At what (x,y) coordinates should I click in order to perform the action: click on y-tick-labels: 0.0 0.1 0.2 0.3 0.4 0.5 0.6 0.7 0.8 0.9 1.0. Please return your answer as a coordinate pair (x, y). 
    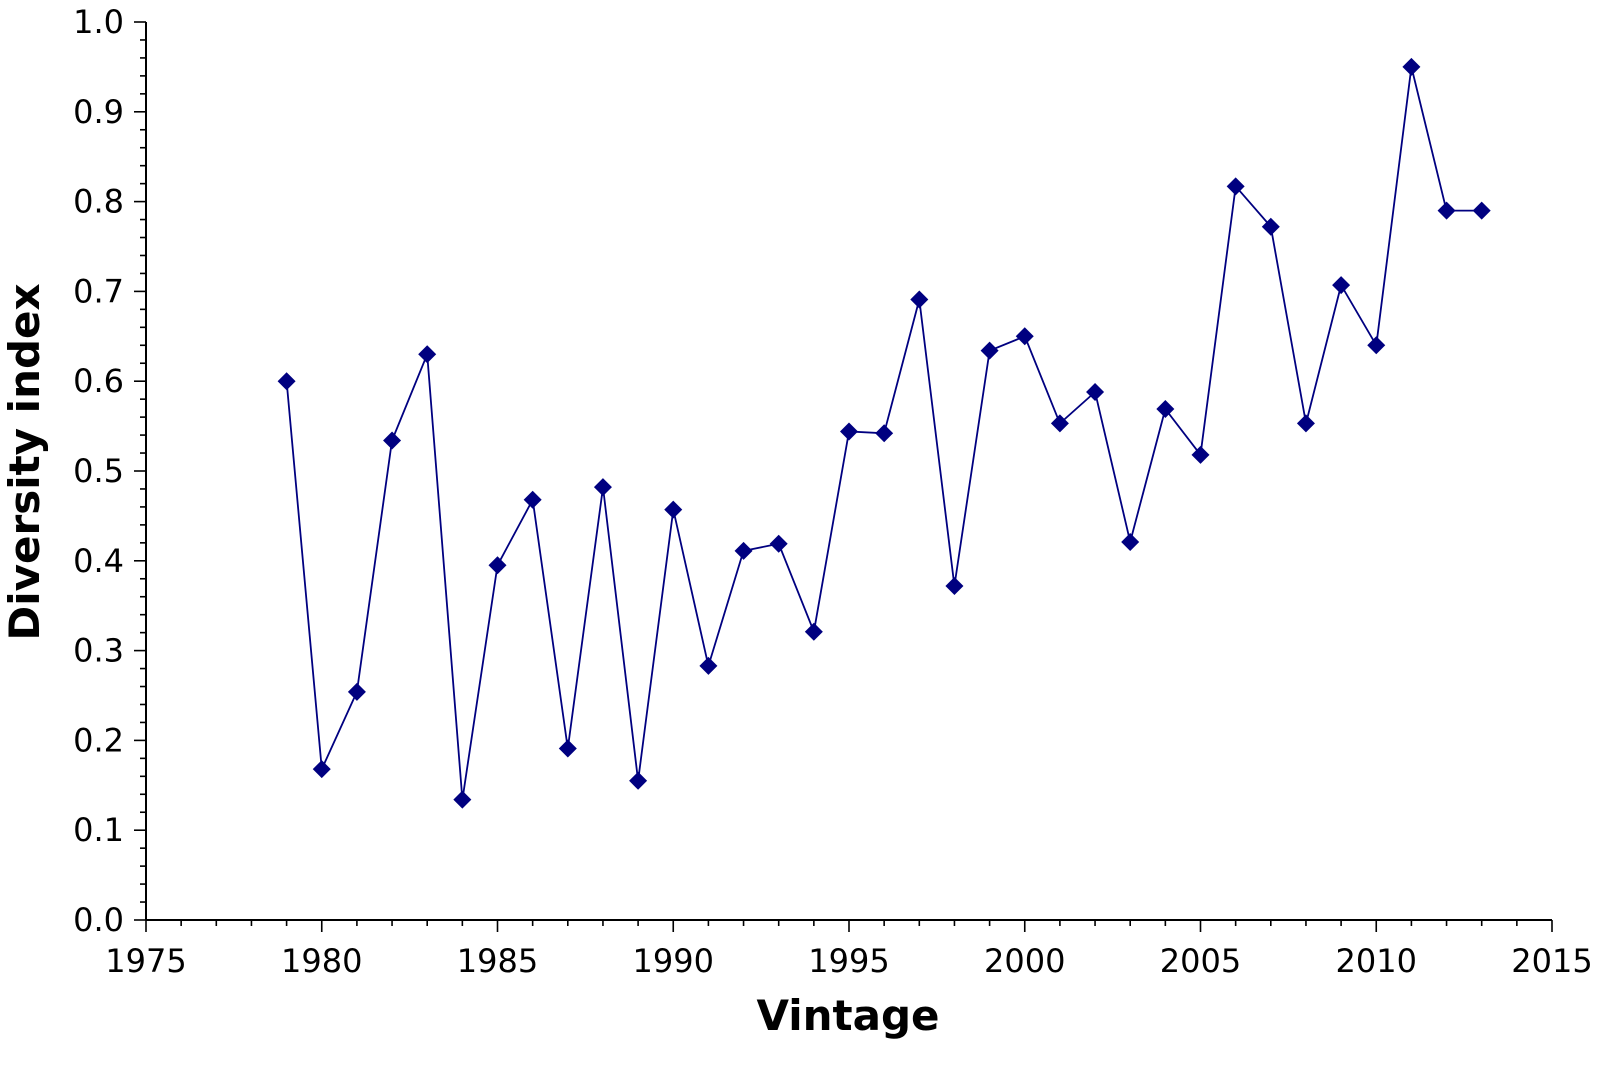
    Looking at the image, I should click on (98, 471).